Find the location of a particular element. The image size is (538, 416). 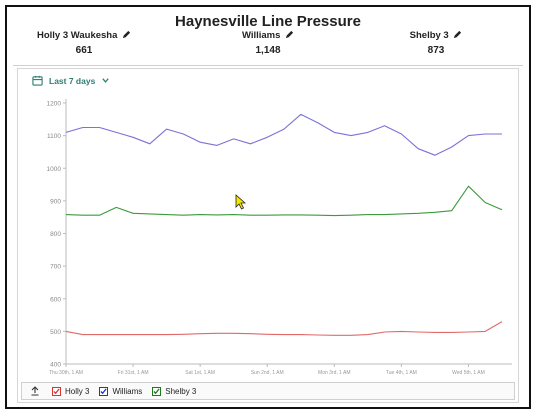

x-tick-label: Sat 1st, 1 AM is located at coordinates (200, 373).